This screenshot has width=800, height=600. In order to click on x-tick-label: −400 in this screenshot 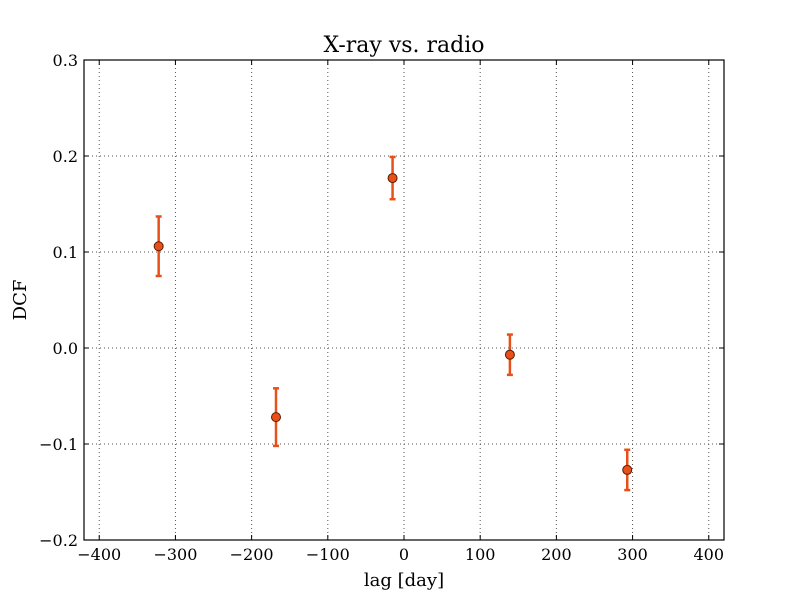, I will do `click(99, 554)`.